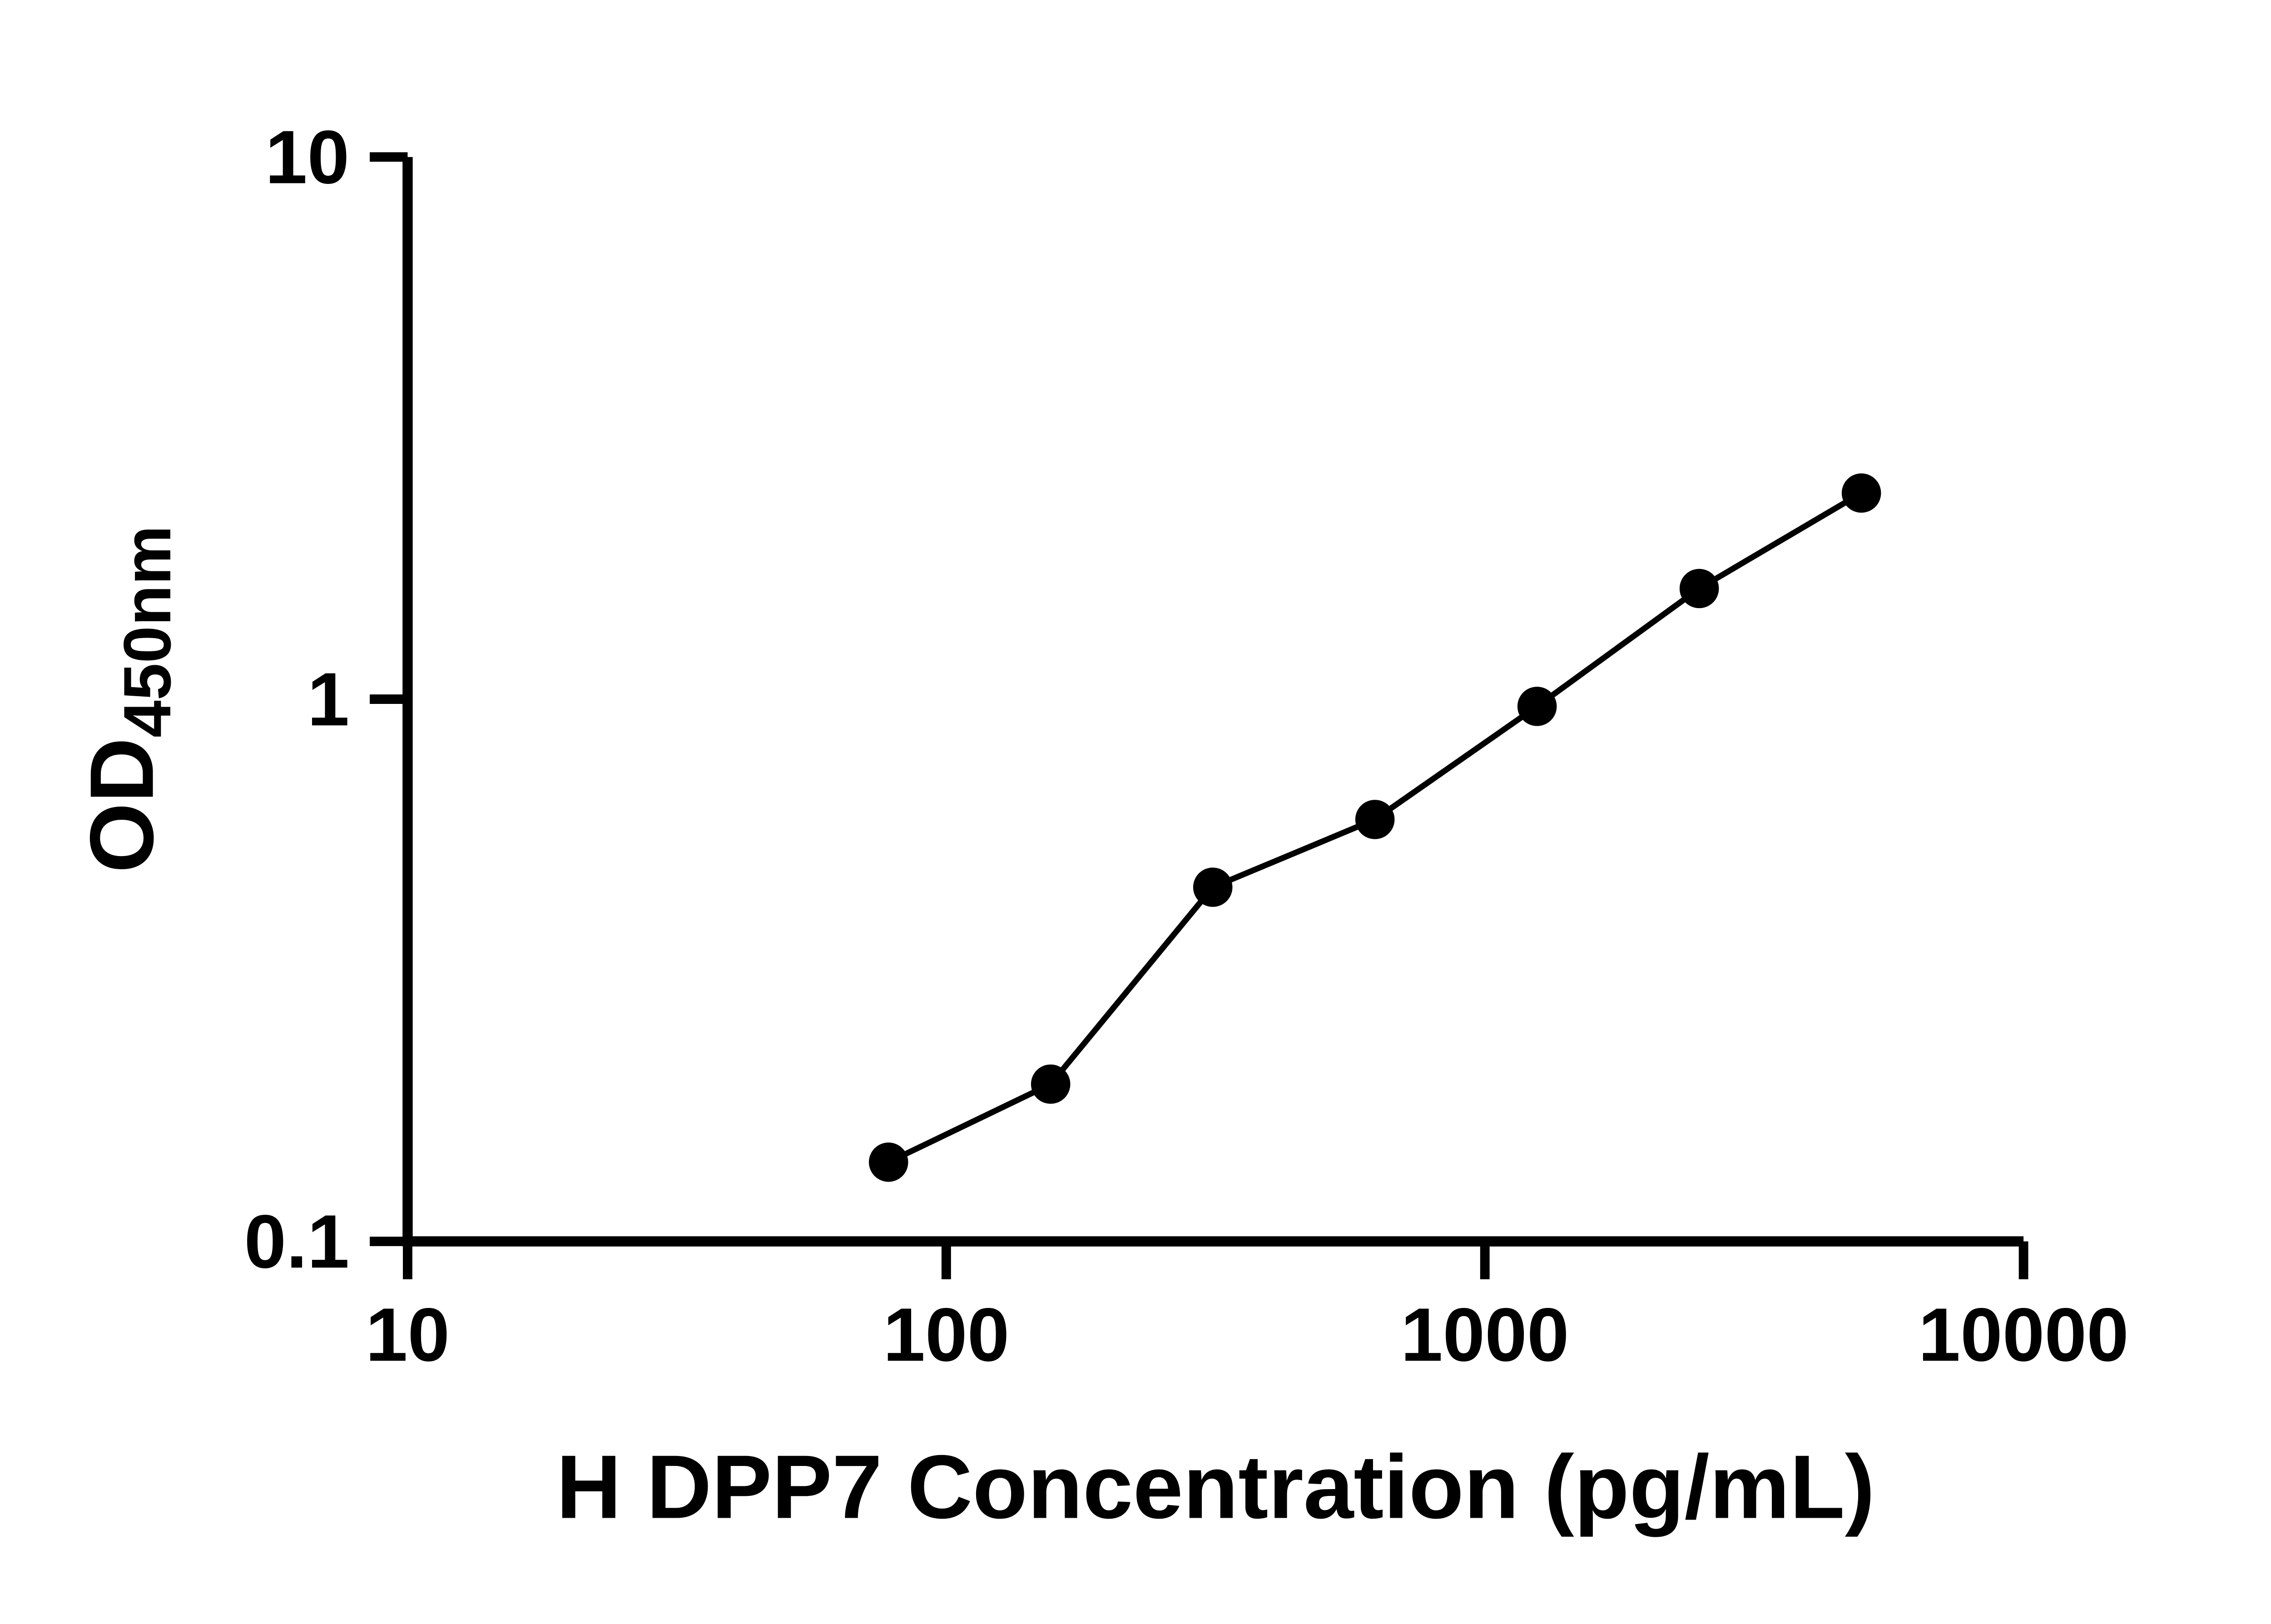  Describe the element at coordinates (1215, 1486) in the screenshot. I see `x-axis-title: H DPP7 Concentration (pg/mL)` at that location.